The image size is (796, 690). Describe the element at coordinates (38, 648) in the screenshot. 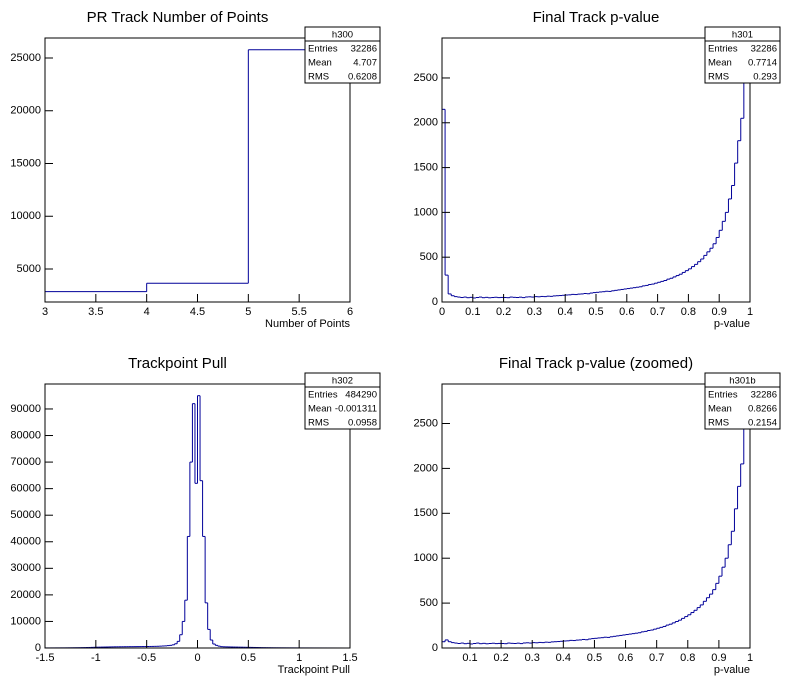

I see `y-tick-label: 0` at that location.